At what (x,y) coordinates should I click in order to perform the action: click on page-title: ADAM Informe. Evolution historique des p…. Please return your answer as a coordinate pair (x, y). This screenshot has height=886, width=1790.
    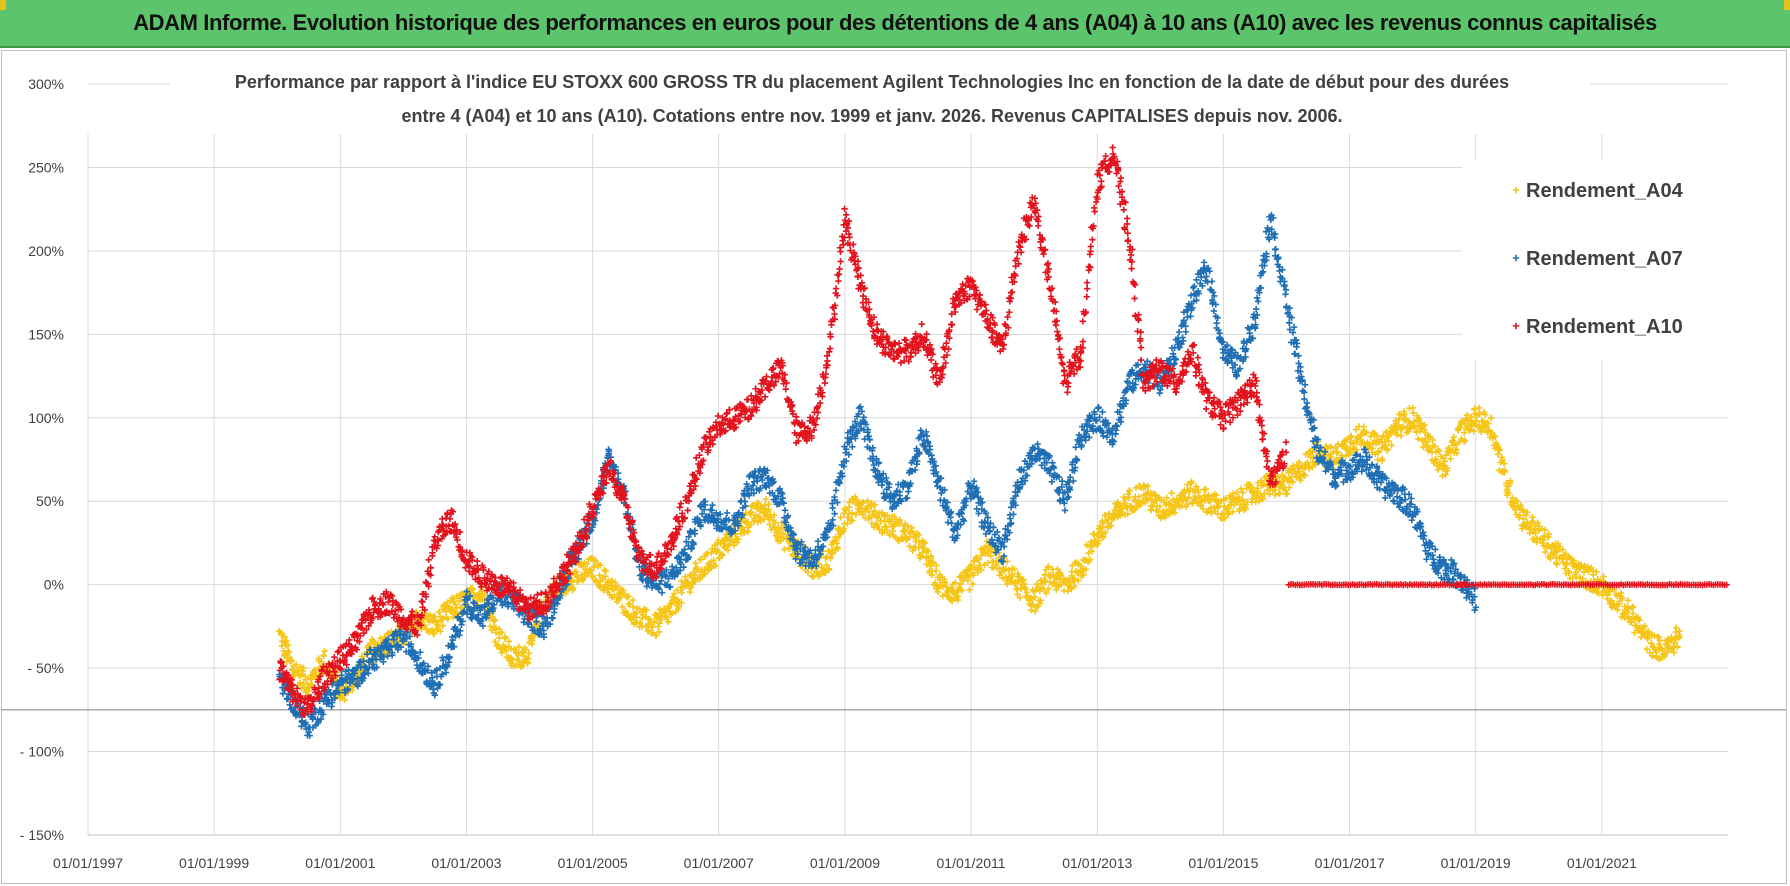
    Looking at the image, I should click on (895, 22).